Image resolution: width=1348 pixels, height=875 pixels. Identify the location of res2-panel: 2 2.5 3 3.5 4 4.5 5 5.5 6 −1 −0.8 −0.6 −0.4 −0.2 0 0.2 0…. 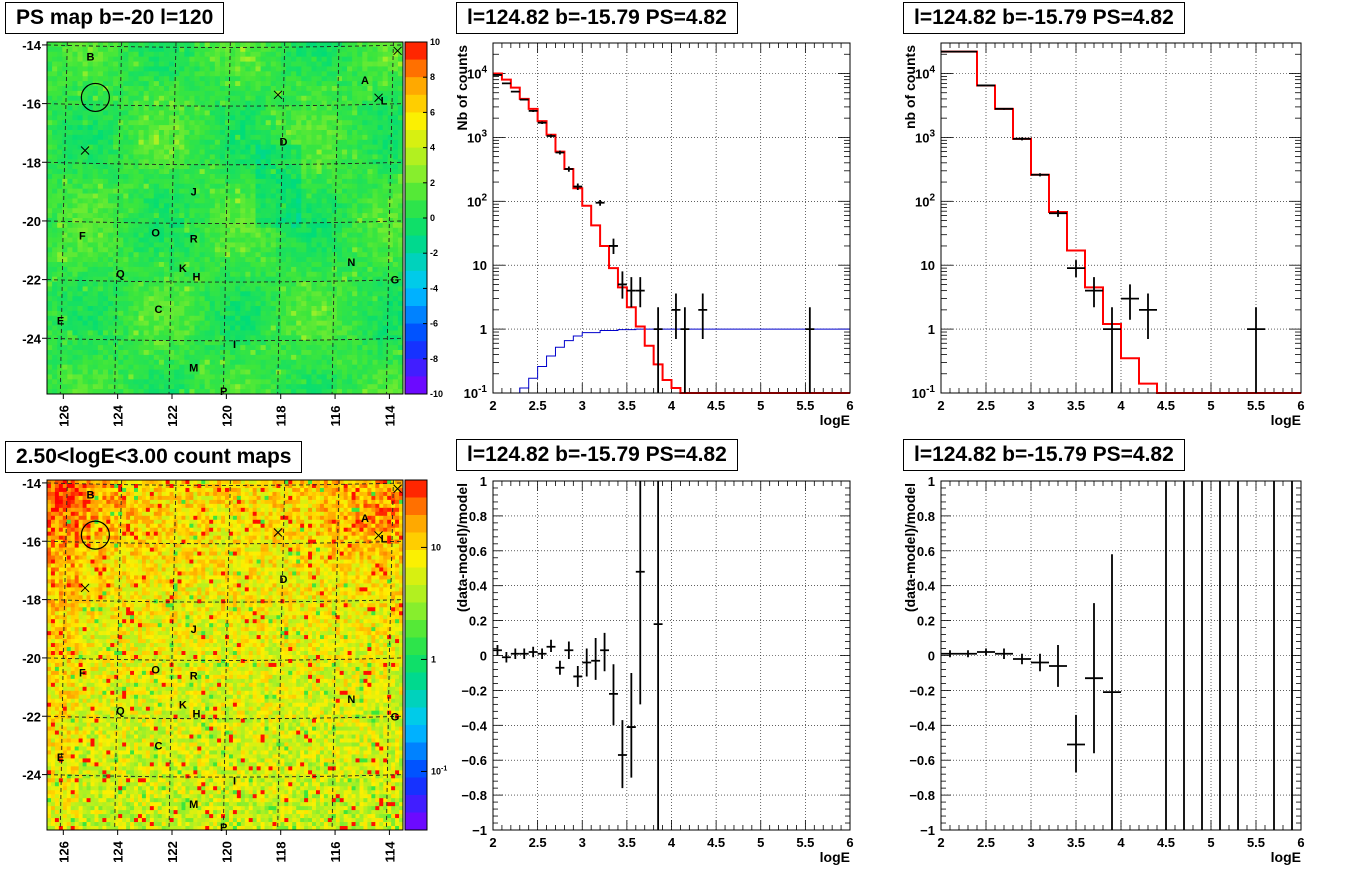
(1103, 669).